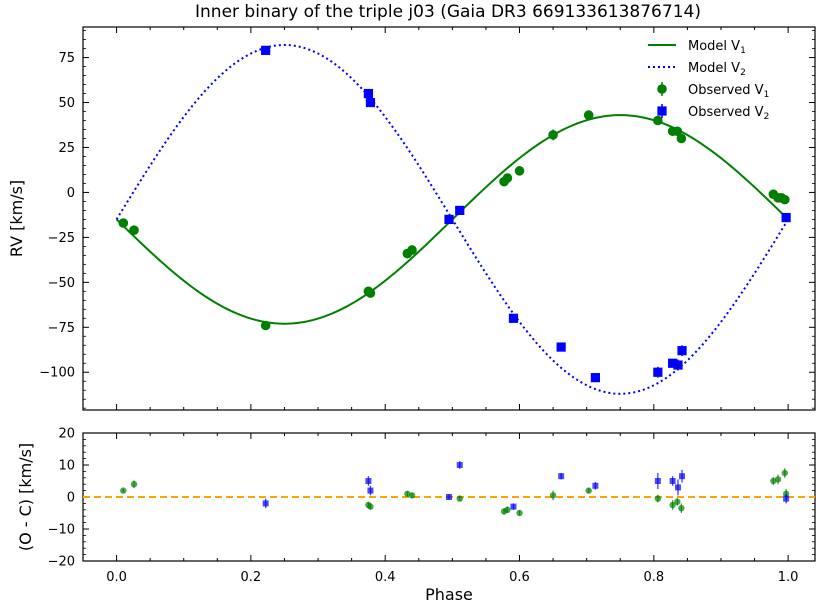  What do you see at coordinates (385, 577) in the screenshot?
I see `x-tick-label: 0.4` at bounding box center [385, 577].